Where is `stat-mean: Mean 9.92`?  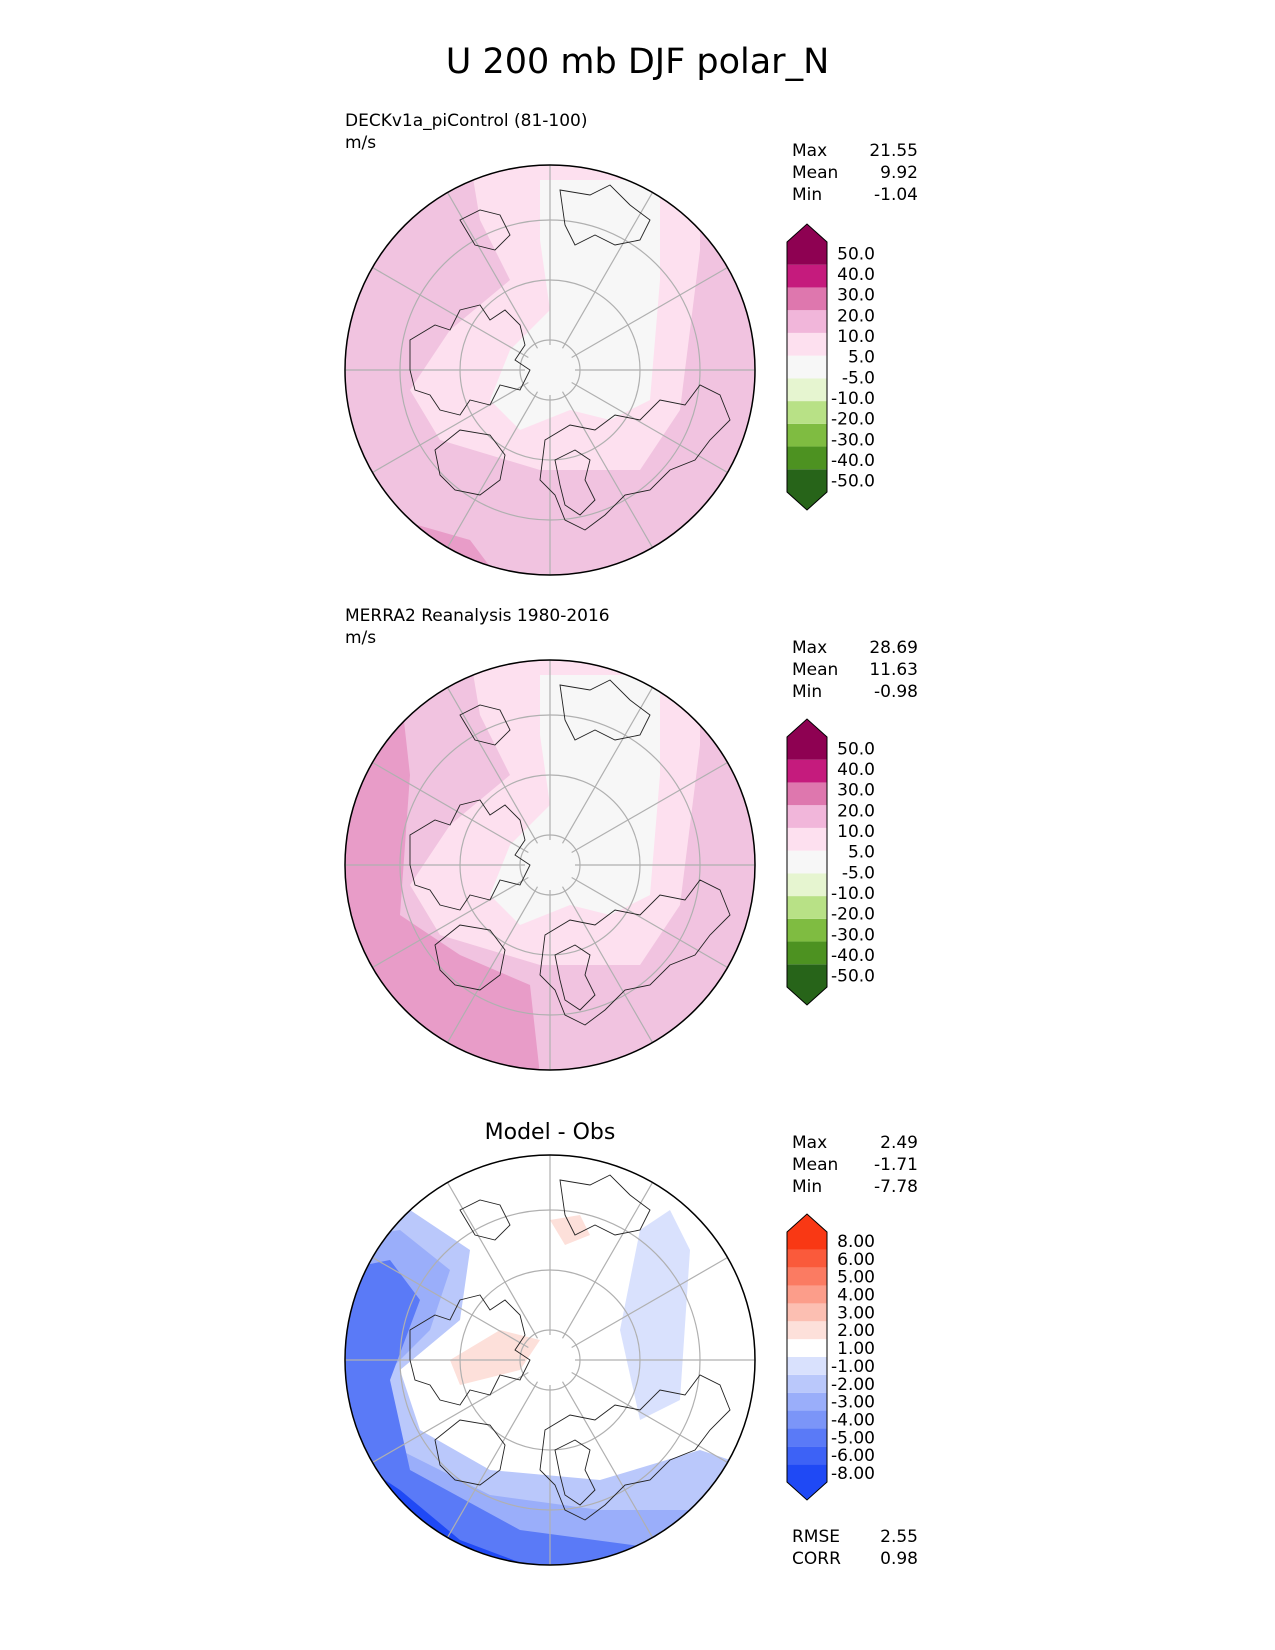
stat-mean: Mean 9.92 is located at coordinates (855, 173).